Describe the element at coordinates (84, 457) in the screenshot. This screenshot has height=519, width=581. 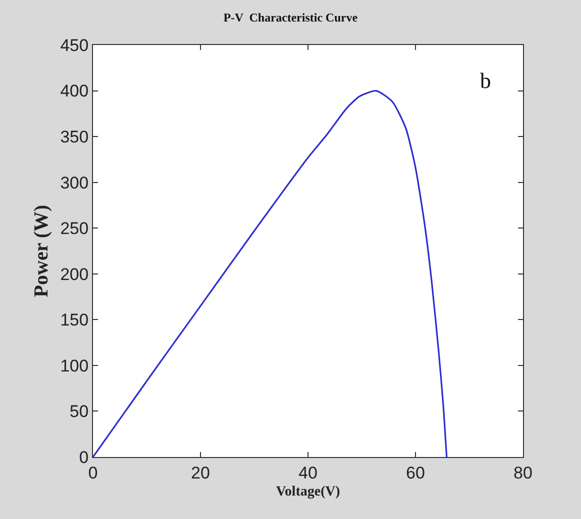
I see `y-tick-label: 0` at that location.